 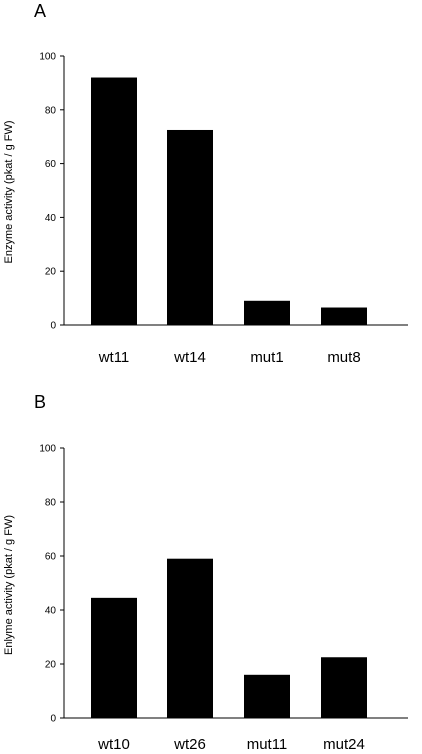 I want to click on bar-wt14, so click(x=190, y=227).